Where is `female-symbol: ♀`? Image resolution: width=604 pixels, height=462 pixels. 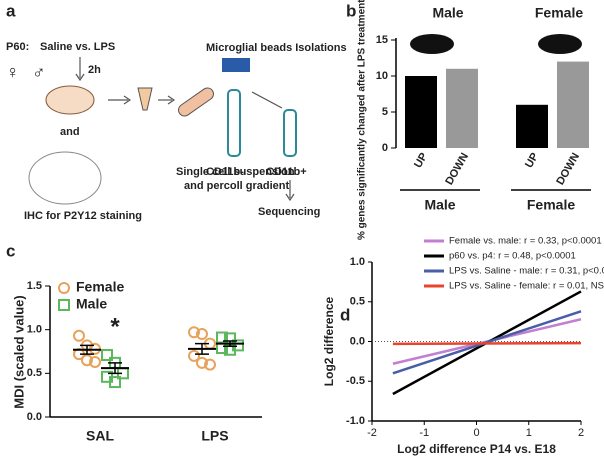 female-symbol: ♀ is located at coordinates (13, 72).